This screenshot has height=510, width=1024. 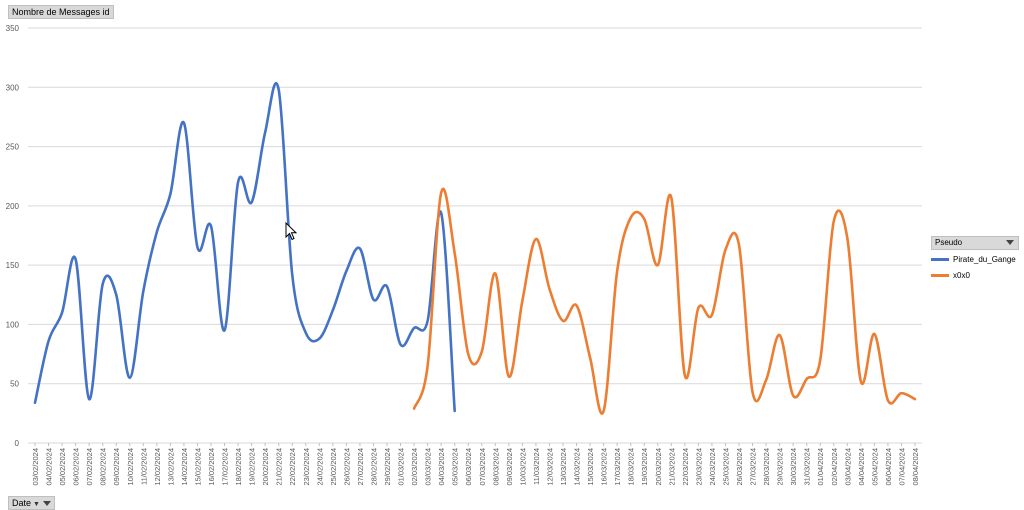 I want to click on x-tick-label: 18/03/2024, so click(x=631, y=467).